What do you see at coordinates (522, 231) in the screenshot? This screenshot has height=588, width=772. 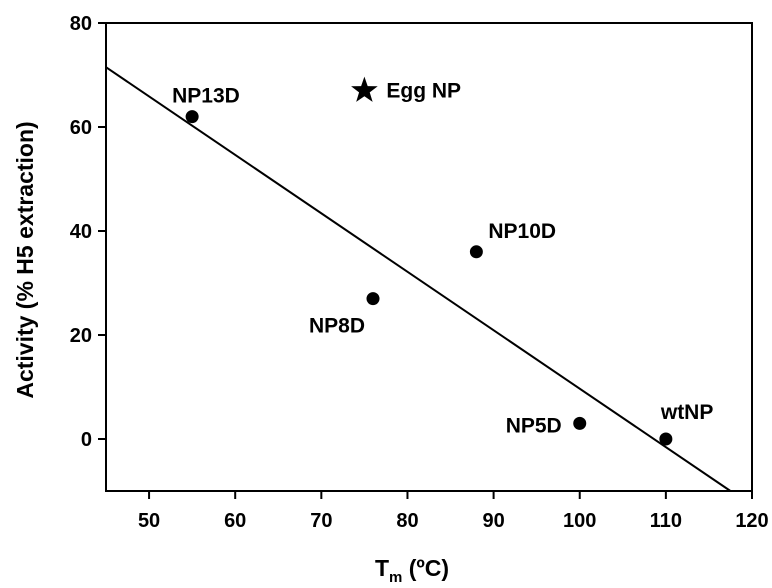 I see `point-label-np10d: NP10D` at bounding box center [522, 231].